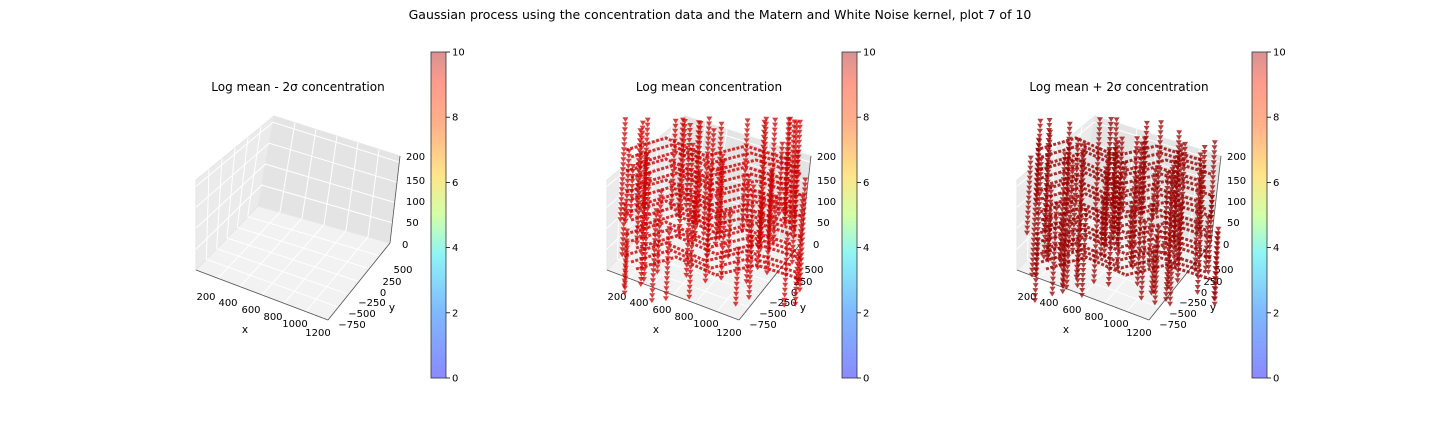  Describe the element at coordinates (447, 216) in the screenshot. I see `colorbar: 0 2 4 6 8 10` at that location.